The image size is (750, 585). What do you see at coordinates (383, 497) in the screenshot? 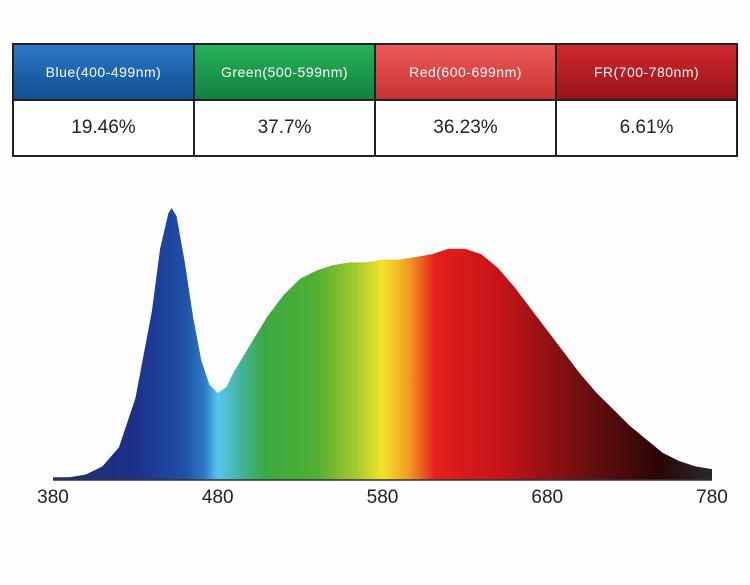
I see `x-tick-label: 580` at bounding box center [383, 497].